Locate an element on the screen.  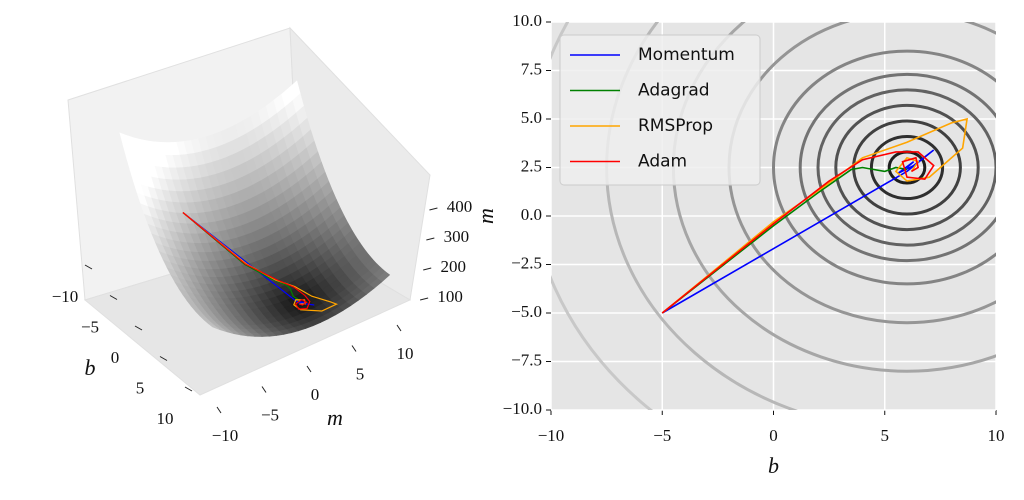
y-tick-label: 10 is located at coordinates (405, 353).